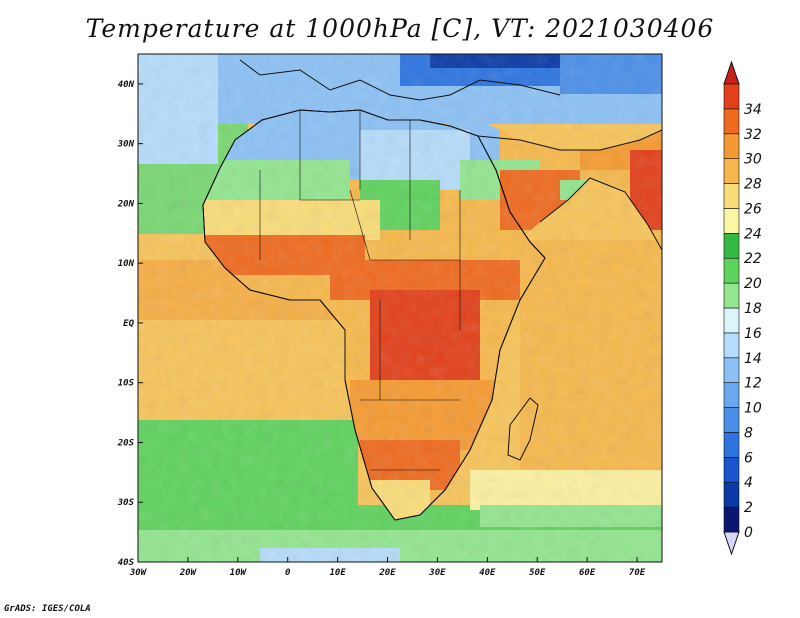 The width and height of the screenshot is (800, 618). What do you see at coordinates (487, 573) in the screenshot?
I see `lon-tick-label: 40E` at bounding box center [487, 573].